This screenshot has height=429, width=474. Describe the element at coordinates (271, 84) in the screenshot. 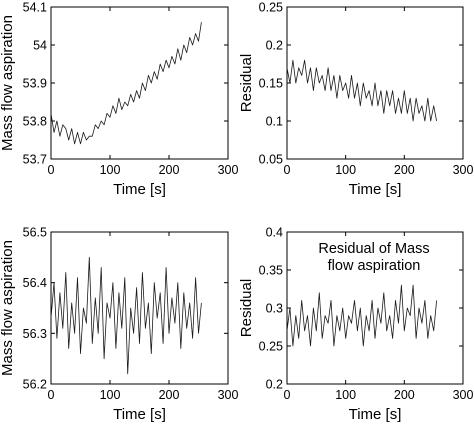

I see `y-tick-label: 0.15` at that location.